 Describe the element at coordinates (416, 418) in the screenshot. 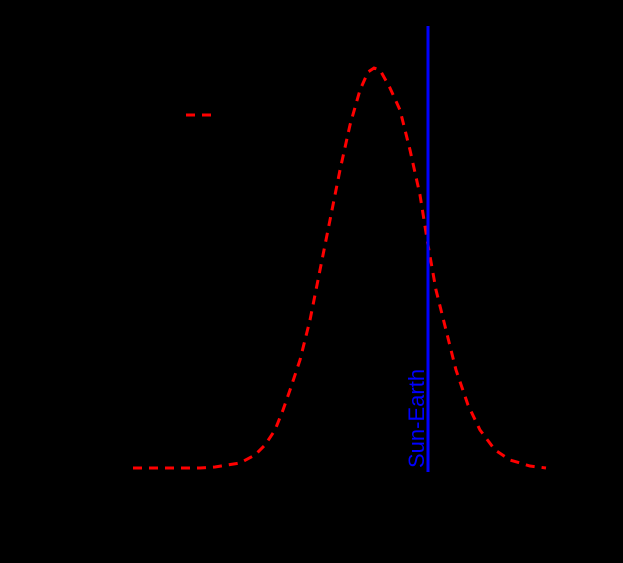

I see `sun-earth-label: Sun-Earth` at that location.